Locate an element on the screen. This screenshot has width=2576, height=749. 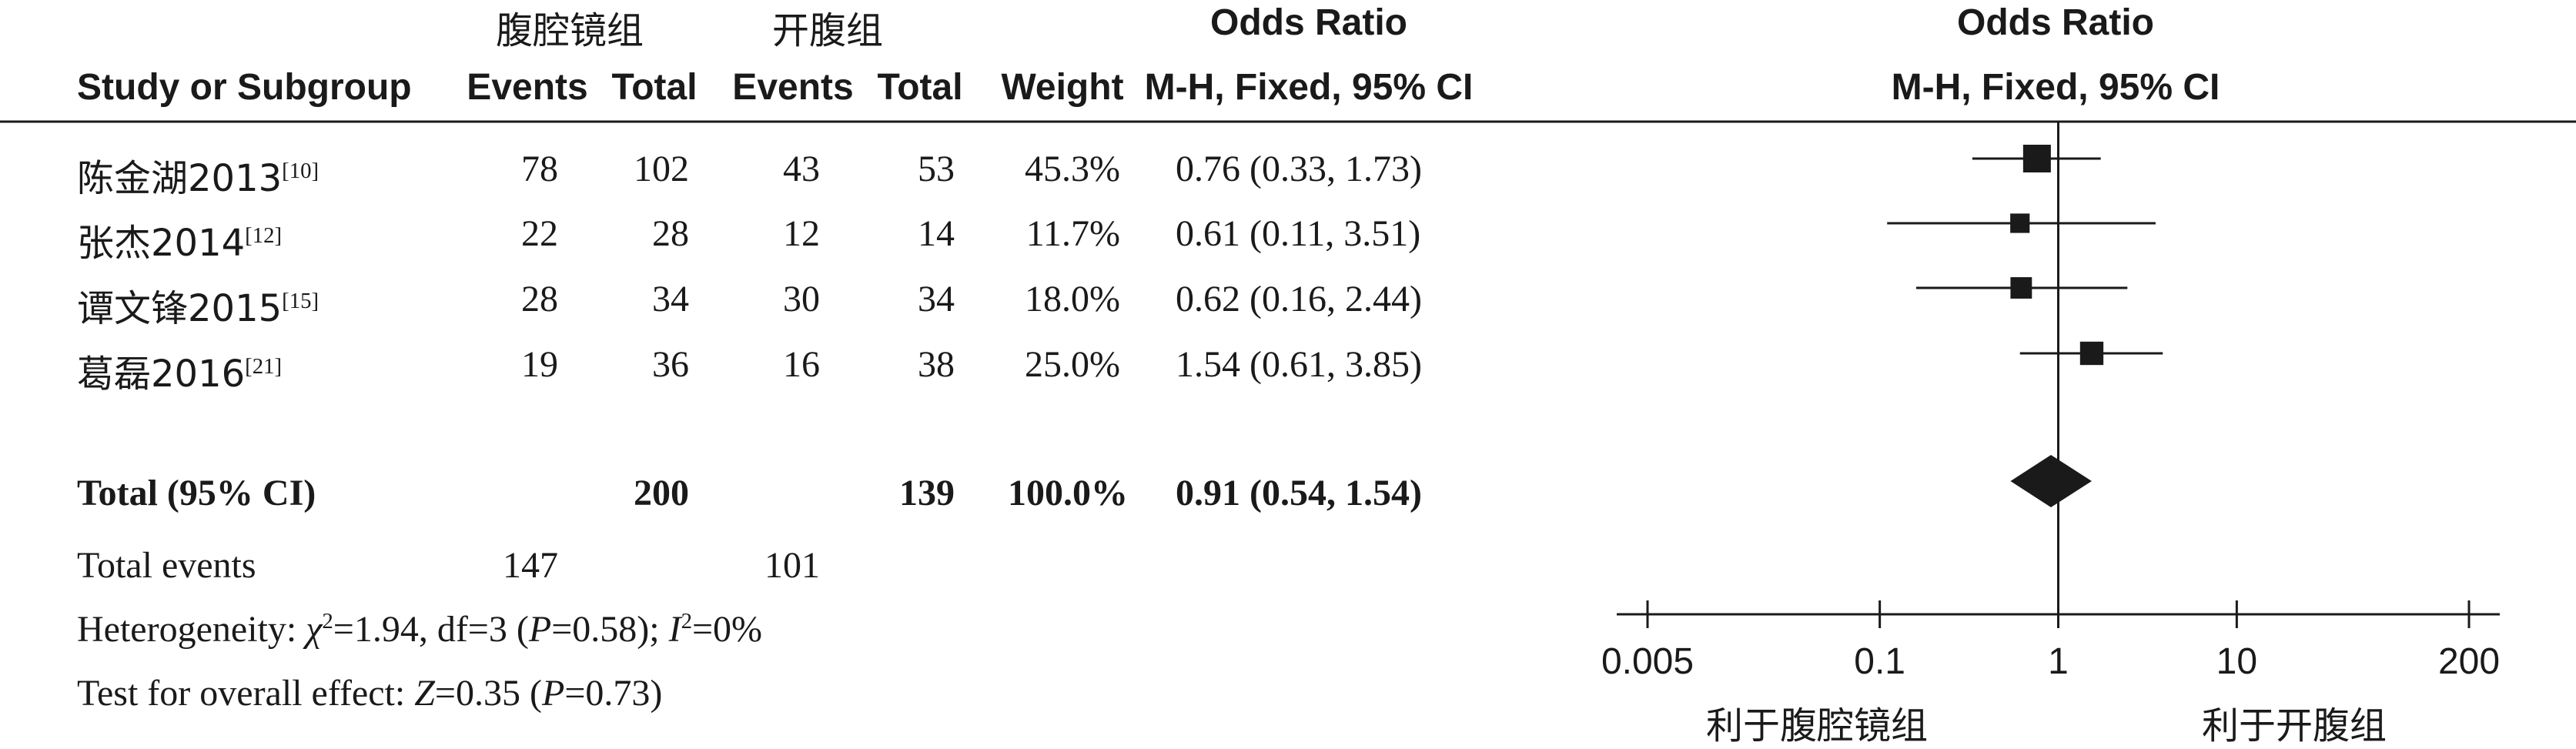
ctrl-events-cell: 43 is located at coordinates (802, 169).